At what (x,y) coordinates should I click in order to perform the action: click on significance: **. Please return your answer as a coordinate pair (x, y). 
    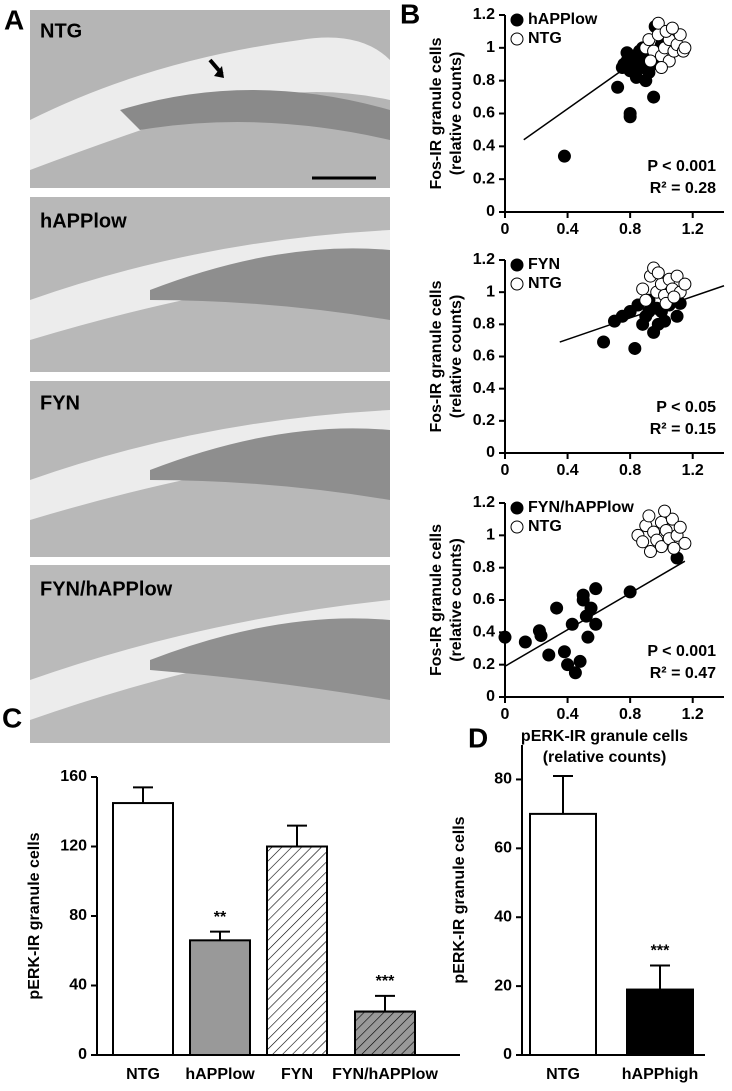
    Looking at the image, I should click on (220, 917).